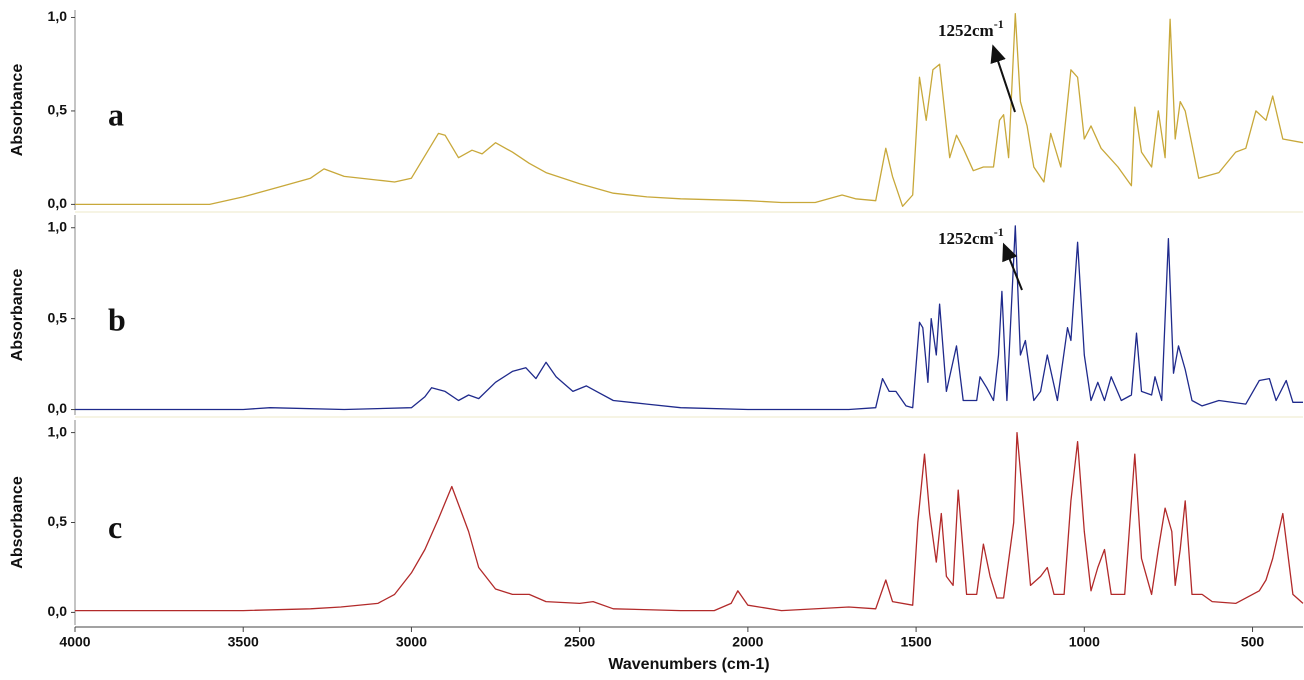  What do you see at coordinates (916, 642) in the screenshot?
I see `x-tick-label: 1500` at bounding box center [916, 642].